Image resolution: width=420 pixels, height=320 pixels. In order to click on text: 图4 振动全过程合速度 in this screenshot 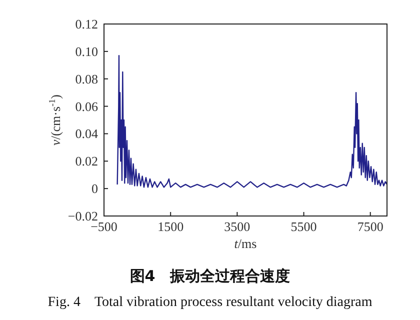, I will do `click(210, 276)`.